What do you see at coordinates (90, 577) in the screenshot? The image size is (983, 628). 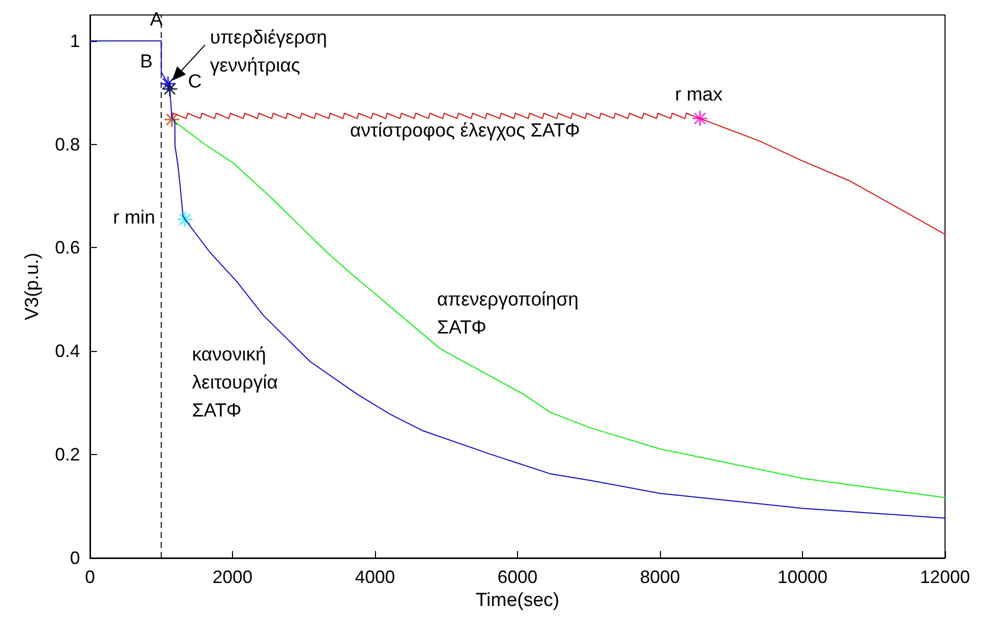 I see `x-tick-label: 0` at bounding box center [90, 577].